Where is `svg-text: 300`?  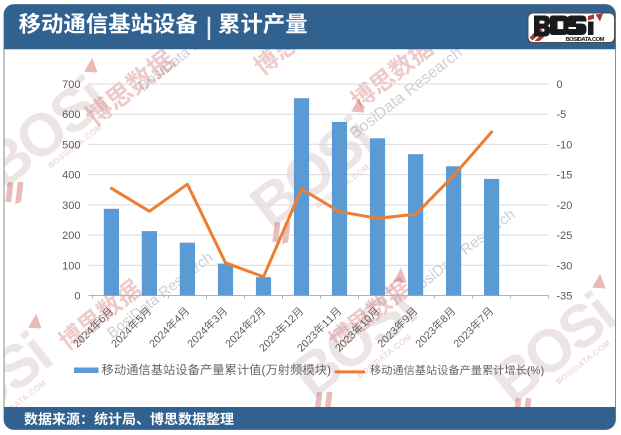 svg-text: 300 is located at coordinates (71, 206).